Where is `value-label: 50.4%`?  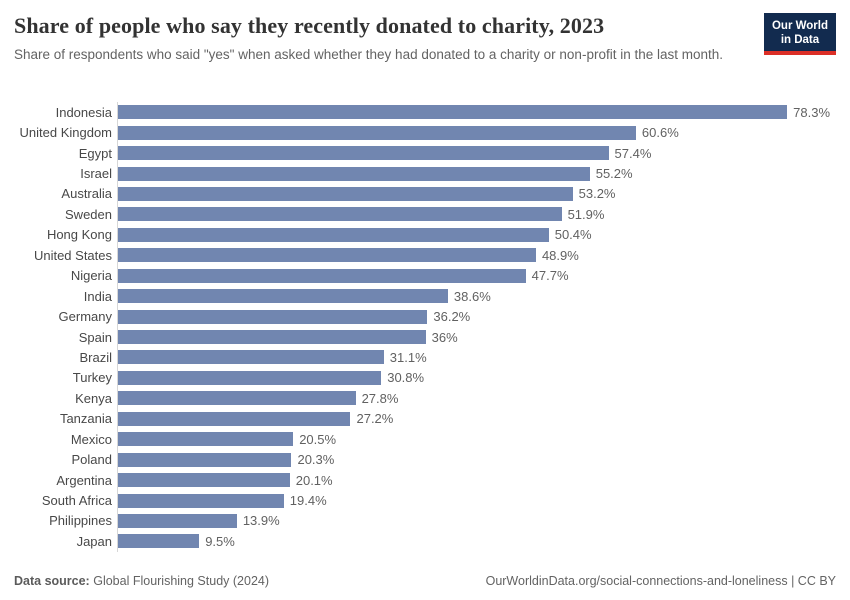
value-label: 50.4% is located at coordinates (573, 235).